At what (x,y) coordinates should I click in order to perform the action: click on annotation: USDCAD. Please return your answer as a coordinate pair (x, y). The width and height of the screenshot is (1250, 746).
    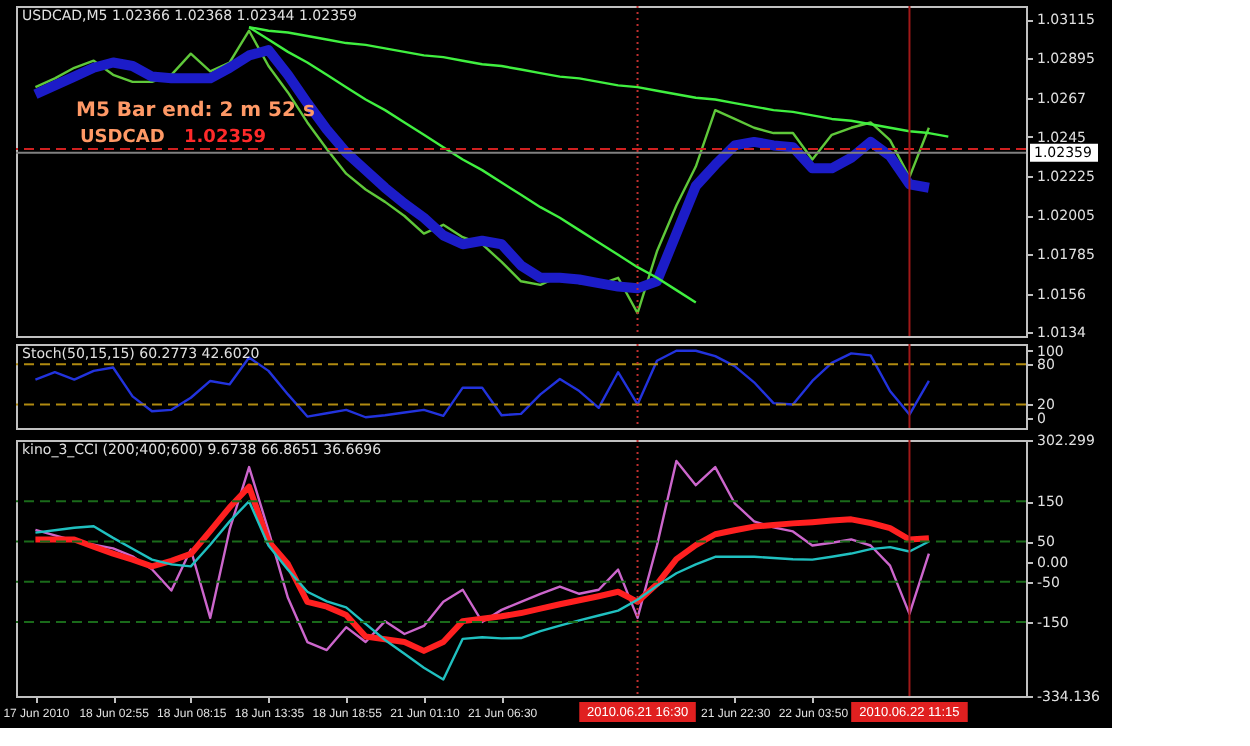
    Looking at the image, I should click on (122, 138).